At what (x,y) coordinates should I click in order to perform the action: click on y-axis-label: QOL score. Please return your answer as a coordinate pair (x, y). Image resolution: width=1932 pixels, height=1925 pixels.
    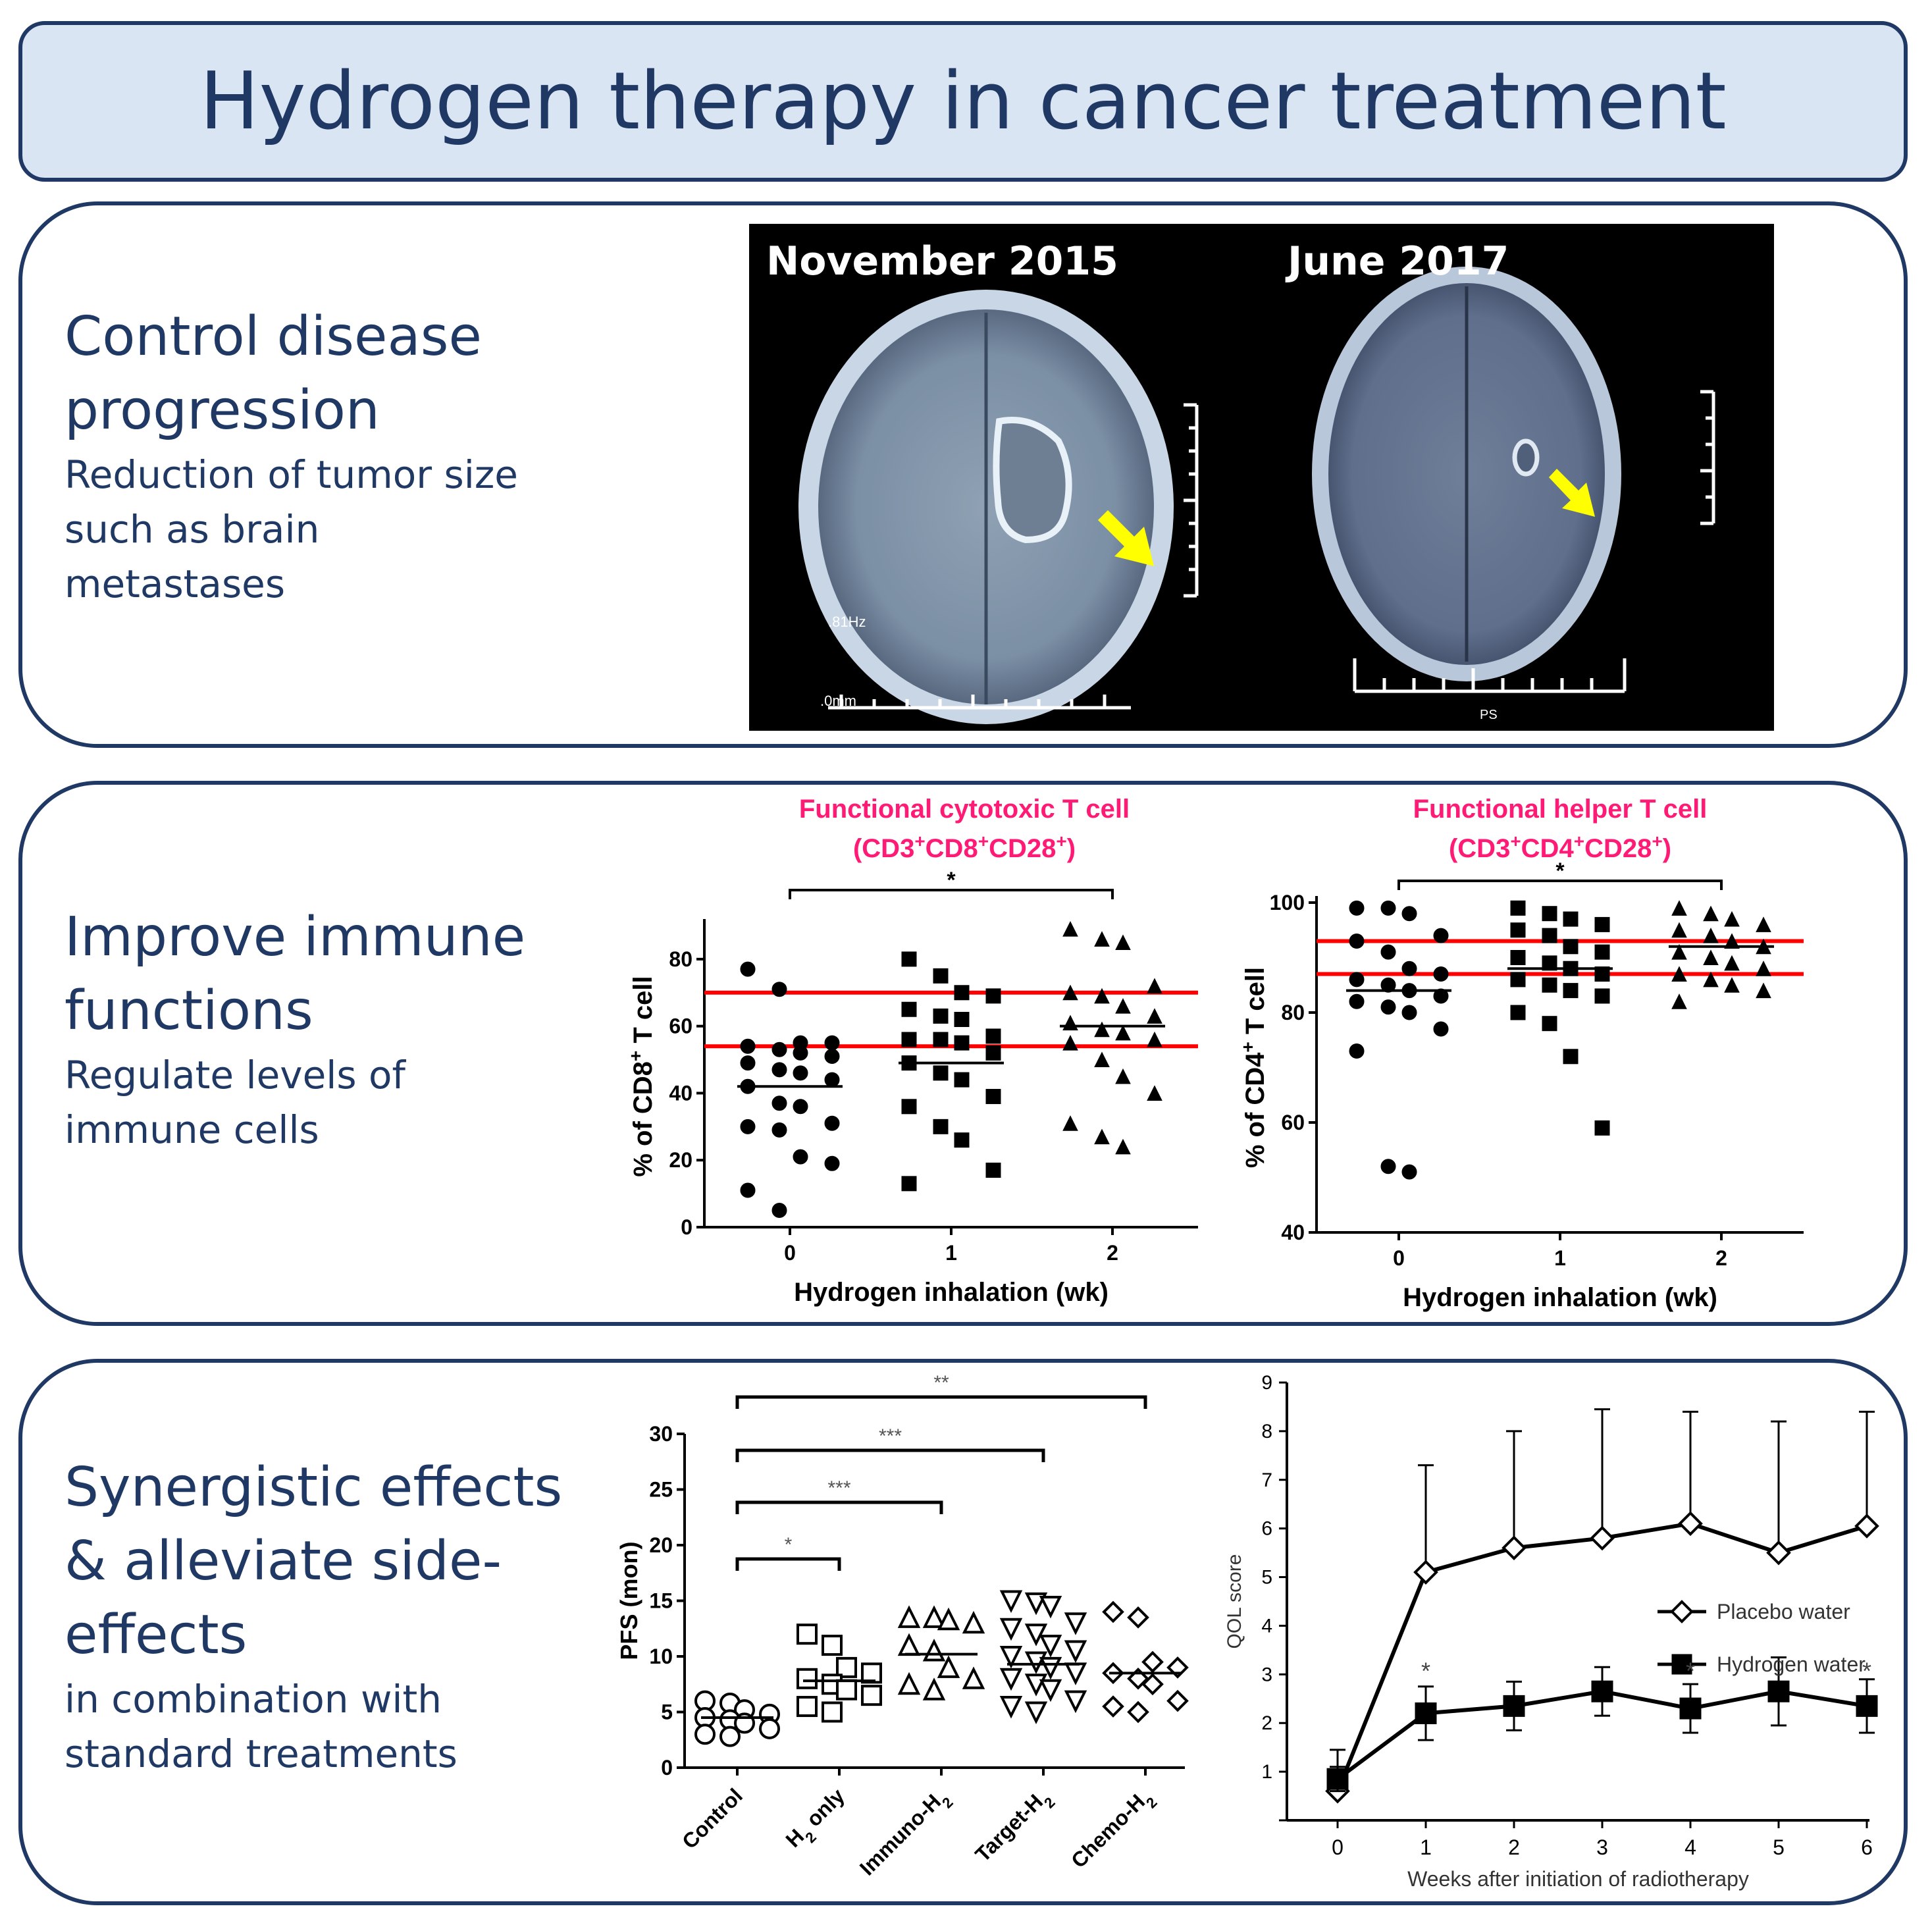
    Looking at the image, I should click on (1234, 1601).